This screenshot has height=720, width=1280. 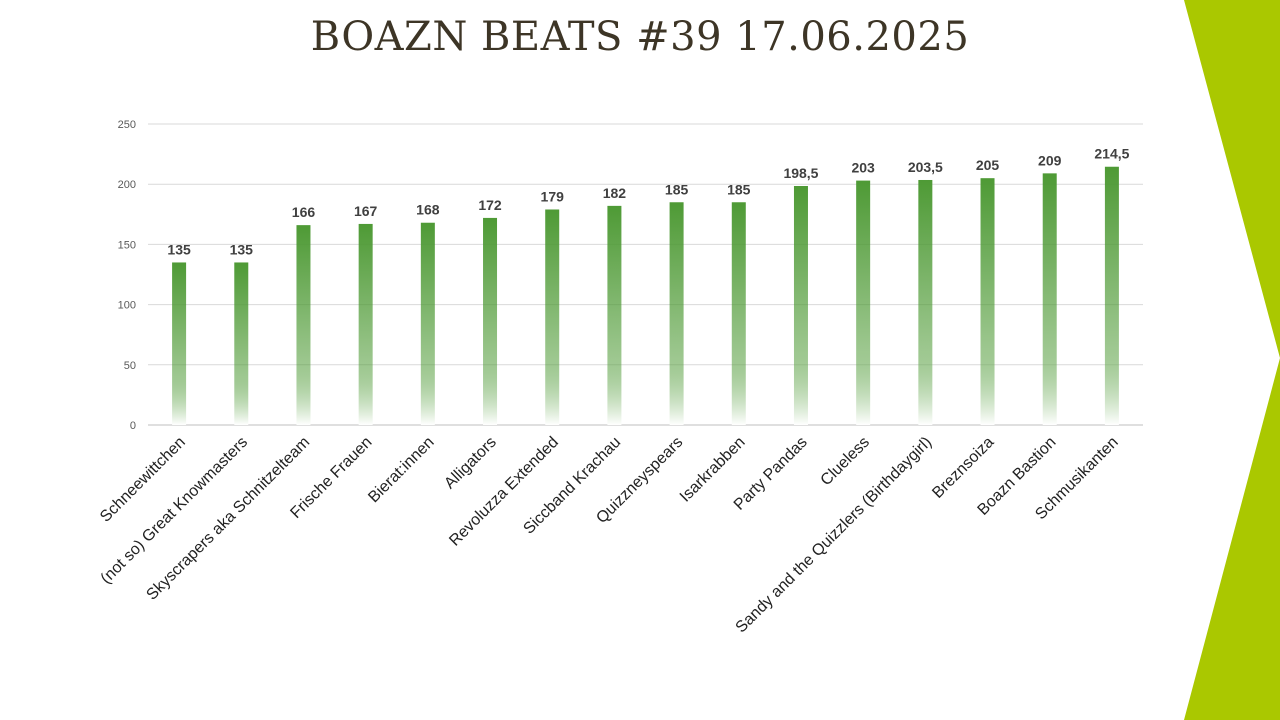 What do you see at coordinates (127, 125) in the screenshot?
I see `y-tick-label: 250` at bounding box center [127, 125].